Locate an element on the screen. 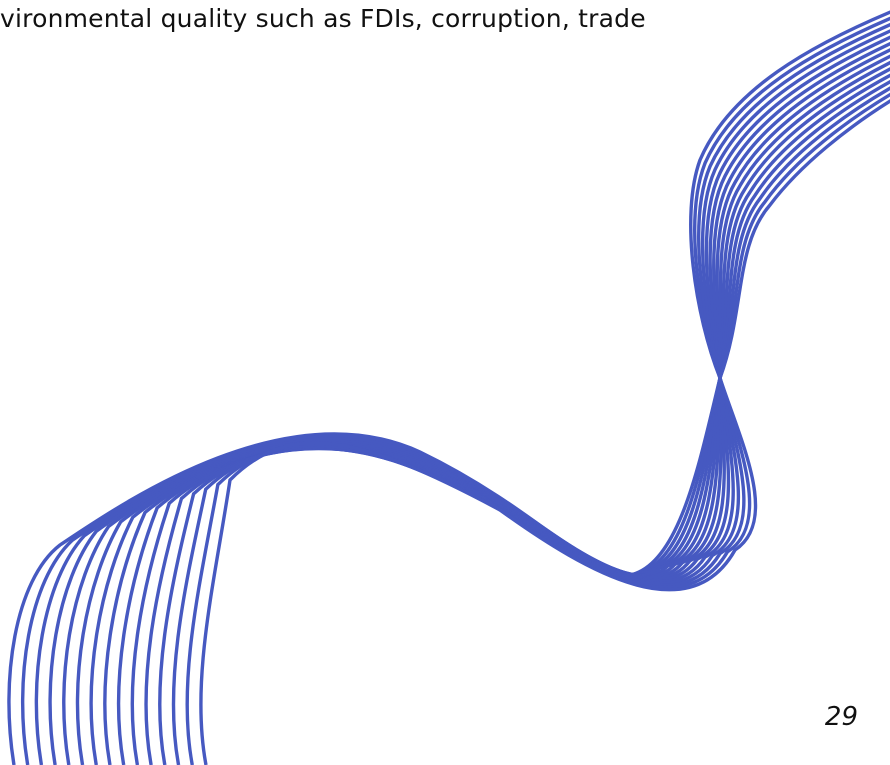 Image resolution: width=890 pixels, height=765 pixels. page-number: 29 is located at coordinates (841, 717).